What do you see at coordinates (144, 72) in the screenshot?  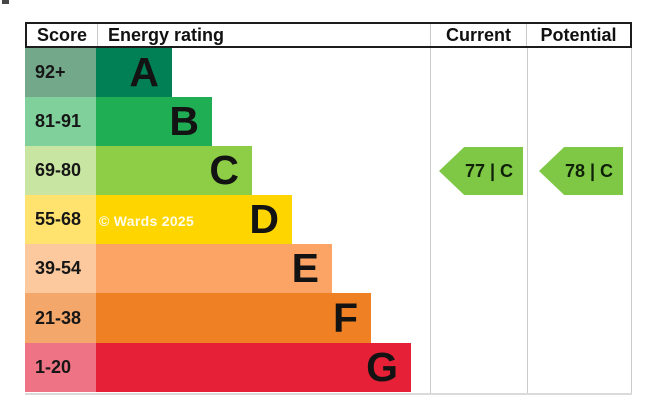 I see `band-letter: A` at bounding box center [144, 72].